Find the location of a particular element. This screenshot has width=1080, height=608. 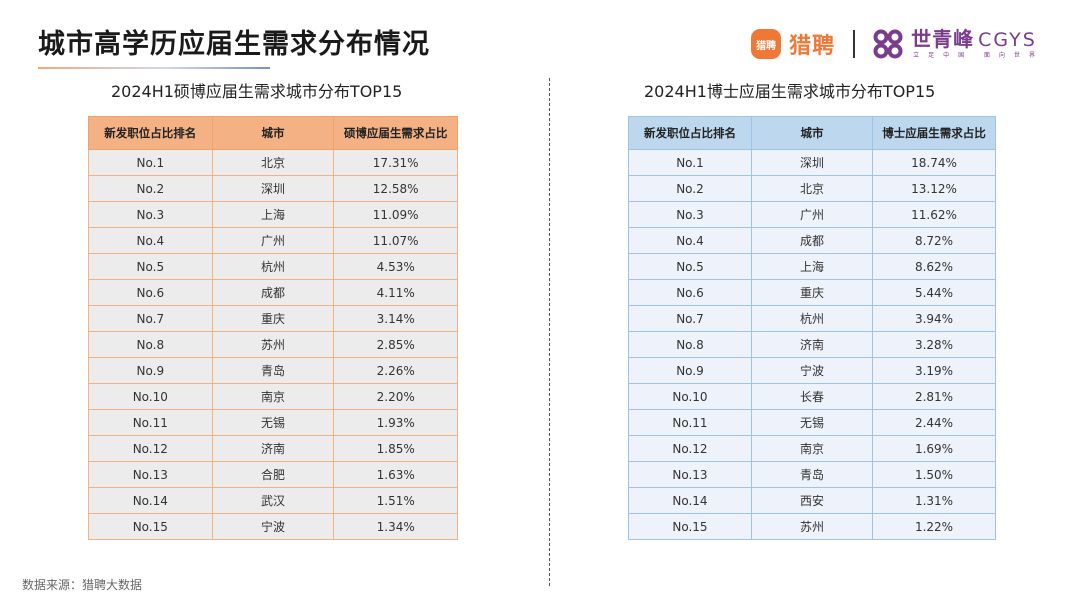

table-row: No.14 武汉 1.51% is located at coordinates (273, 500).